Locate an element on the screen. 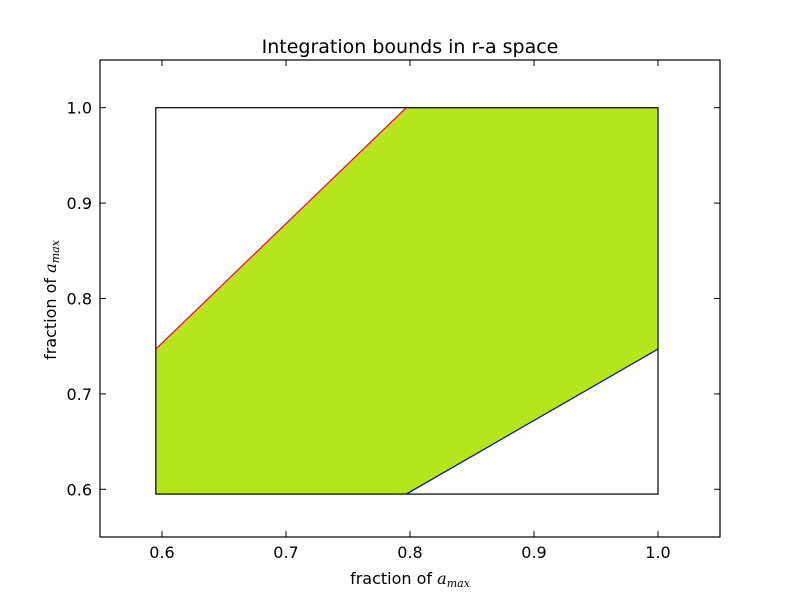  x-axis-label-var: a is located at coordinates (442, 578).